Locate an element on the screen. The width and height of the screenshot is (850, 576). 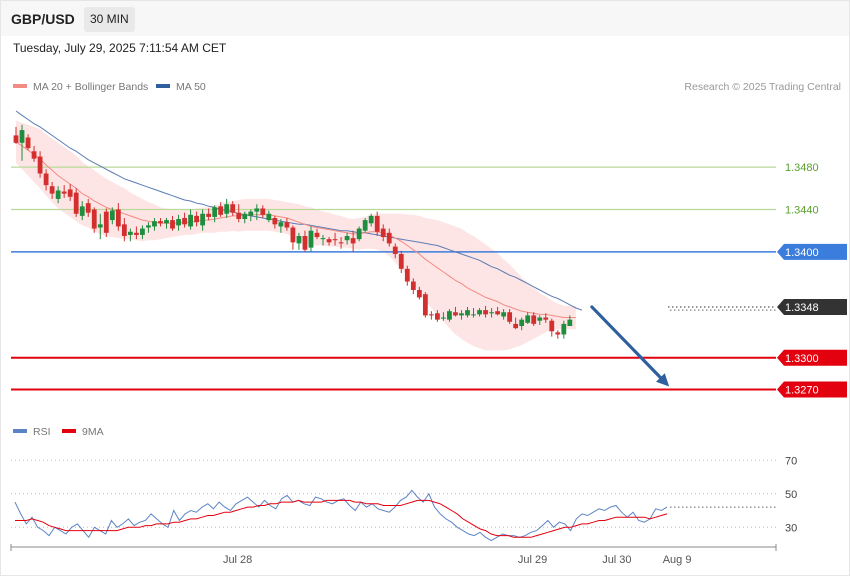
level-label: 1.3348 is located at coordinates (802, 308).